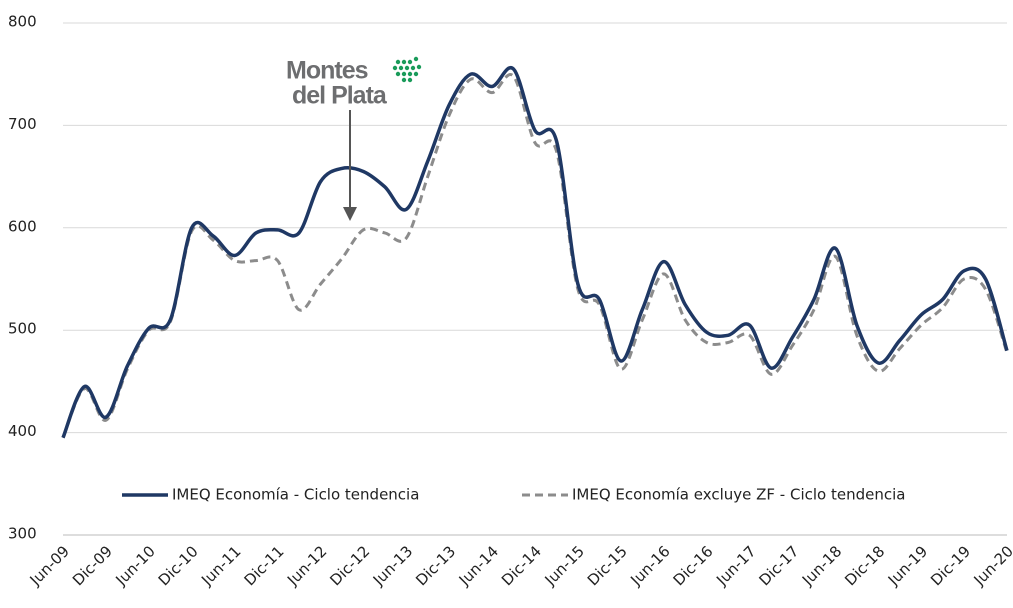 This screenshot has width=1013, height=608. What do you see at coordinates (821, 565) in the screenshot?
I see `x-tick-label: Jun-18` at bounding box center [821, 565].